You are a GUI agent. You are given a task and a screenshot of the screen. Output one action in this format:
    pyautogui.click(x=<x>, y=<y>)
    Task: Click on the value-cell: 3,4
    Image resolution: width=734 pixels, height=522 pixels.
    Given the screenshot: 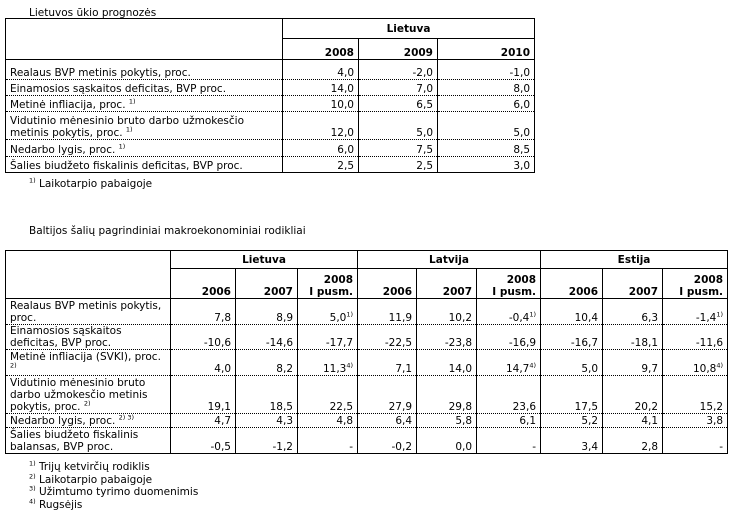 What is the action you would take?
    pyautogui.click(x=572, y=440)
    